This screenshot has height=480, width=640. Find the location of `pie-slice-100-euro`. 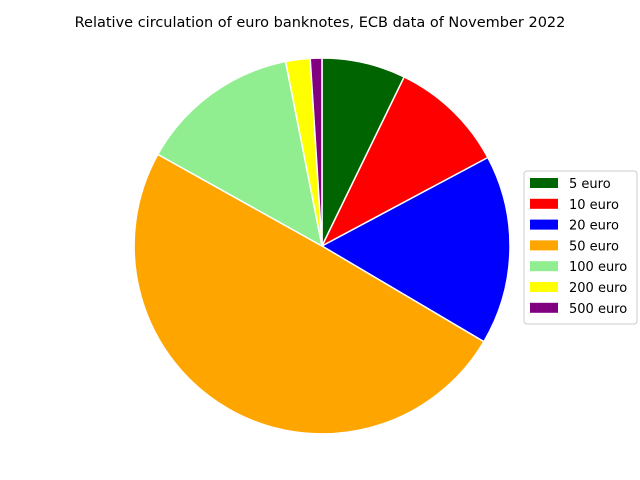

pie-slice-100-euro is located at coordinates (240, 153).